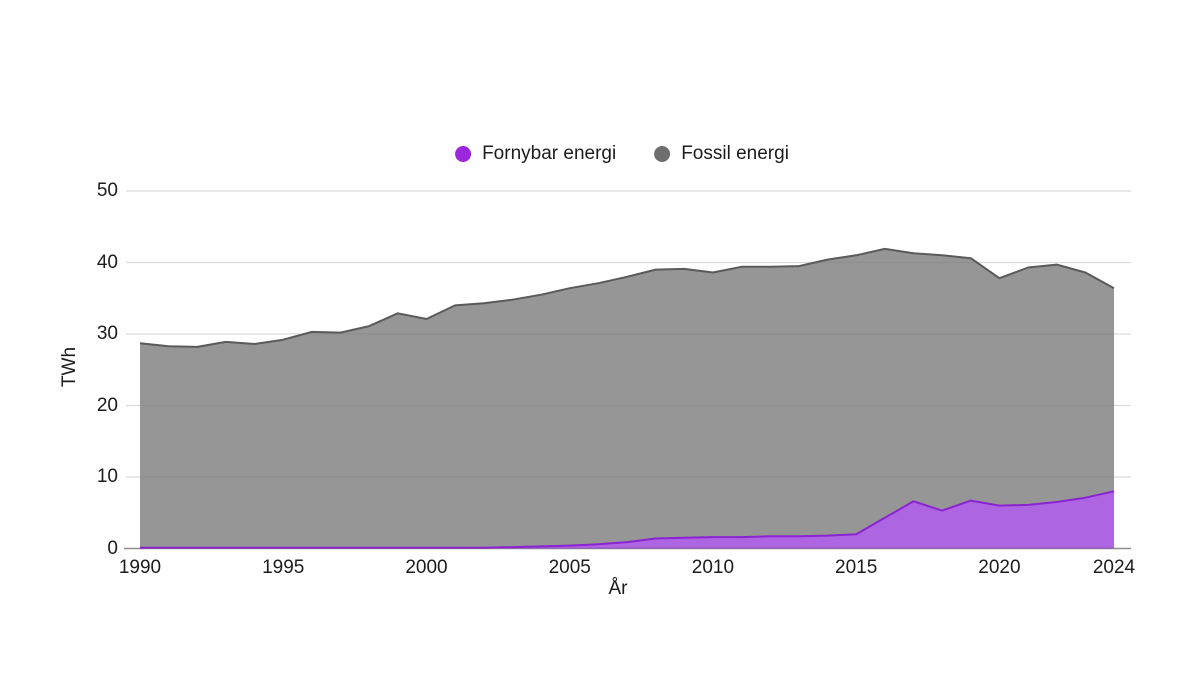 The height and width of the screenshot is (675, 1200). What do you see at coordinates (627, 297) in the screenshot?
I see `fossil-line` at bounding box center [627, 297].